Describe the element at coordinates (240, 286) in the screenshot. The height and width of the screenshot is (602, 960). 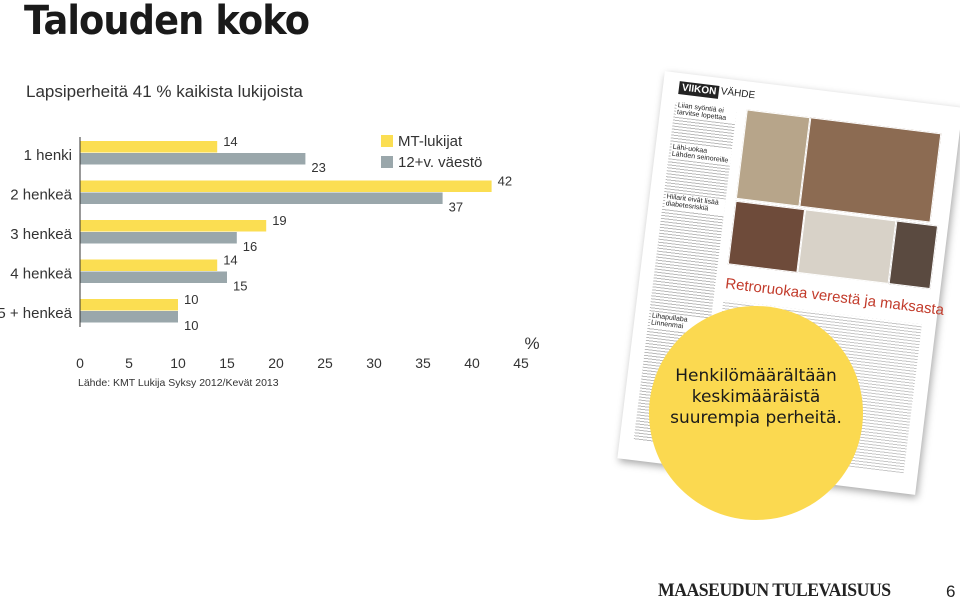
I see `data-label: 15` at that location.